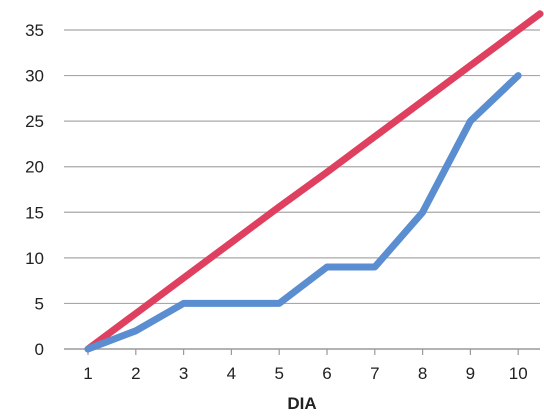 This screenshot has height=419, width=544. I want to click on y-tick-label: 0, so click(39, 349).